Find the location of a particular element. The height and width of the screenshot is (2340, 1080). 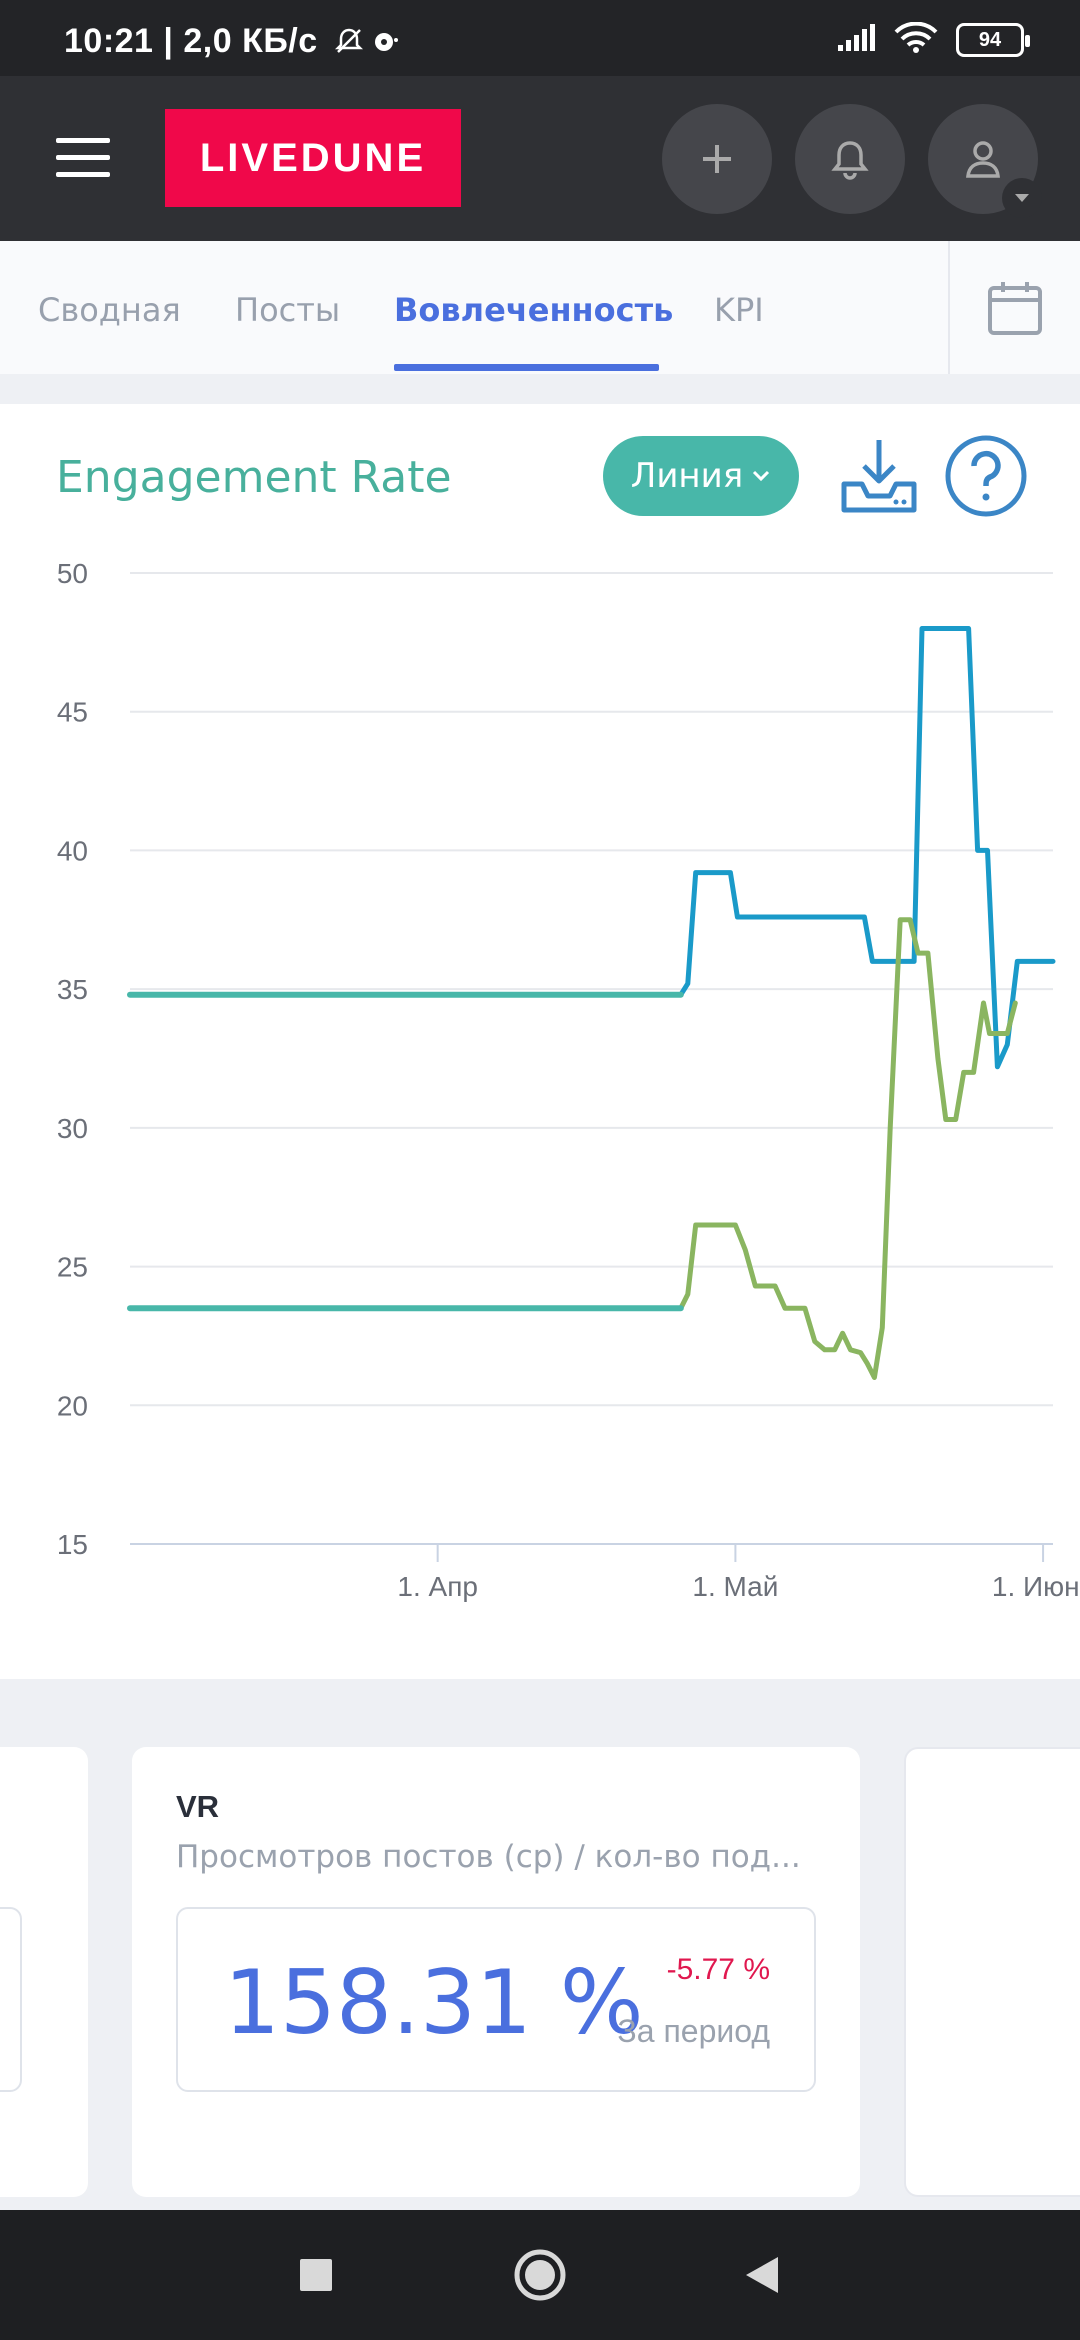

y-tick-label: 15 is located at coordinates (72, 1544).